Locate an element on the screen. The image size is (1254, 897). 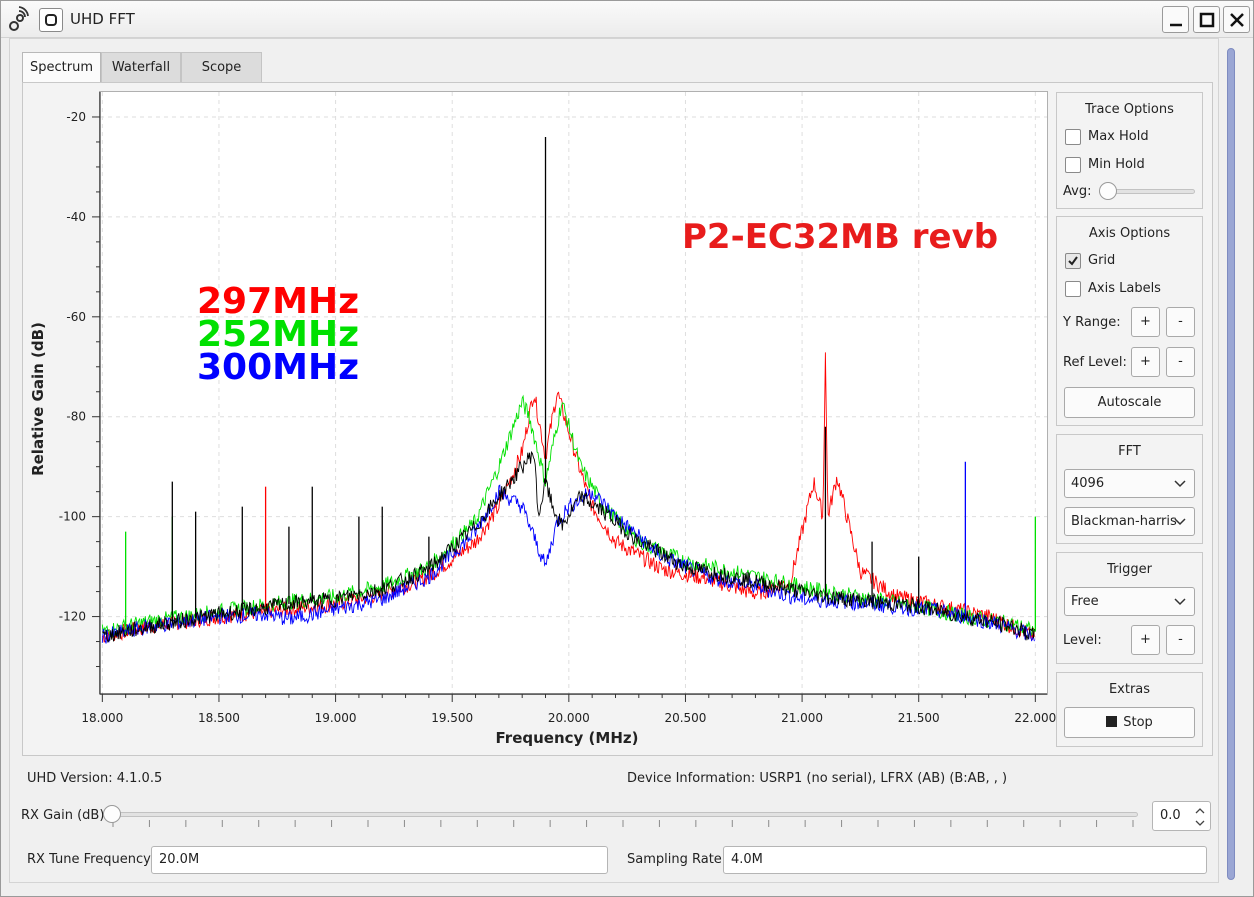
x-tick-label: 19.500 is located at coordinates (452, 718).